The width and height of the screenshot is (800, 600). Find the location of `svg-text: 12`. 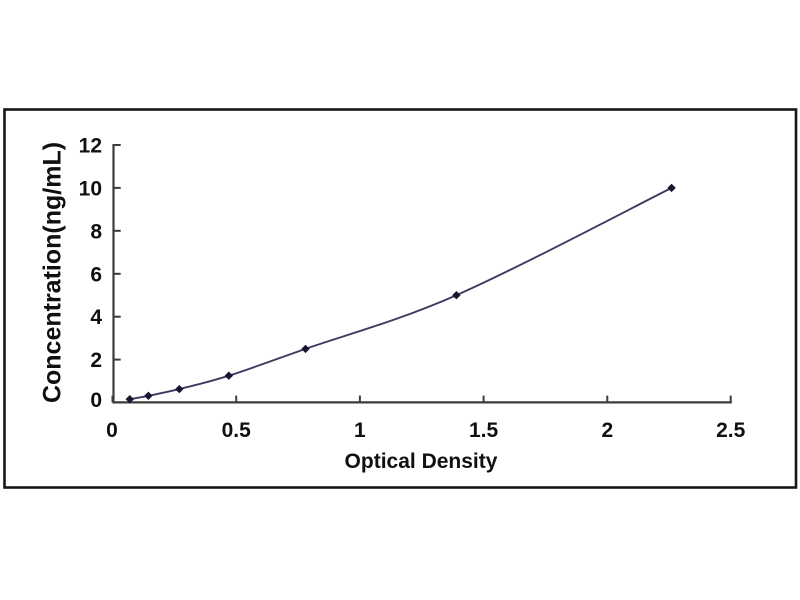

svg-text: 12 is located at coordinates (90, 146).